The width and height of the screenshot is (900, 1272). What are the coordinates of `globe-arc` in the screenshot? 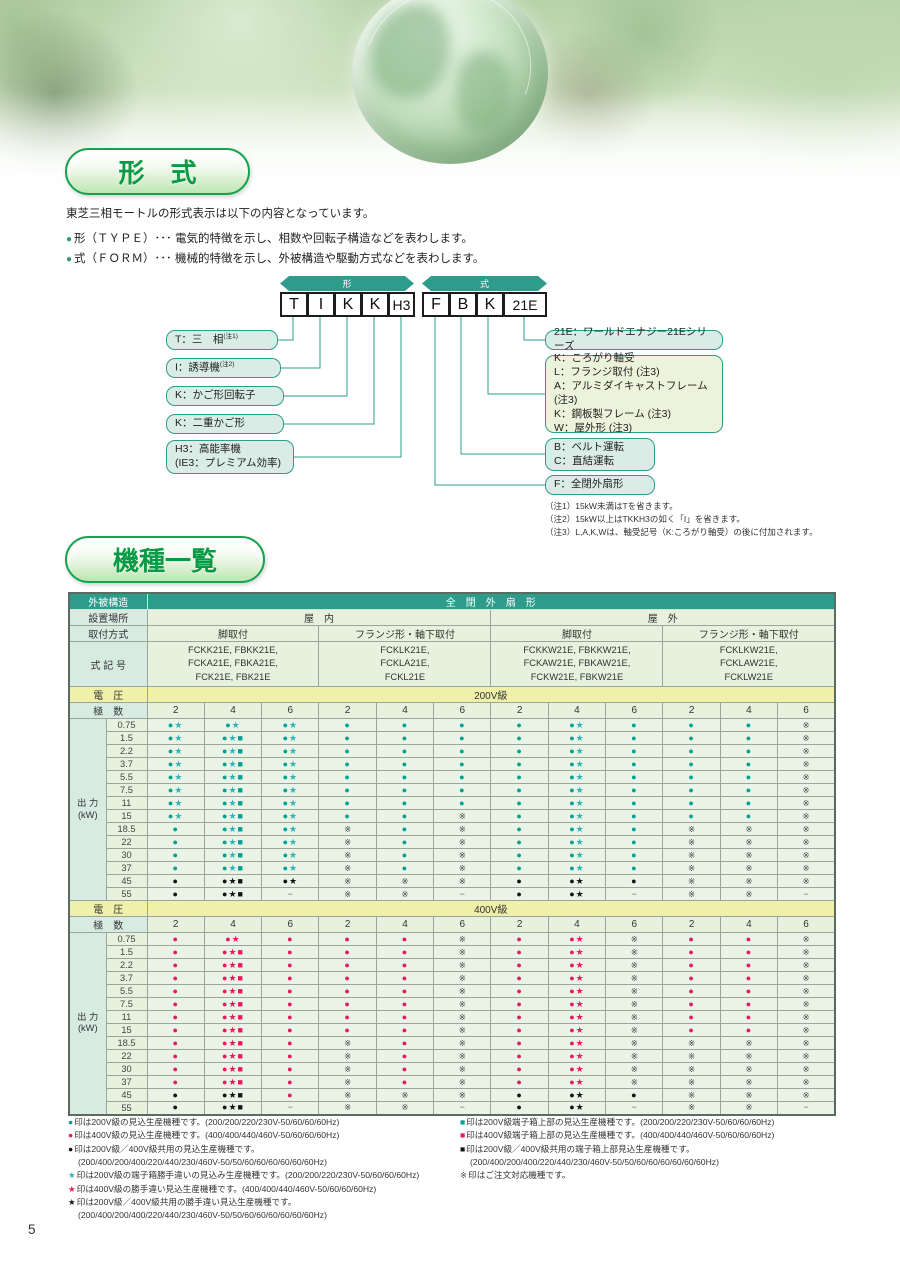 It's located at (447, 89).